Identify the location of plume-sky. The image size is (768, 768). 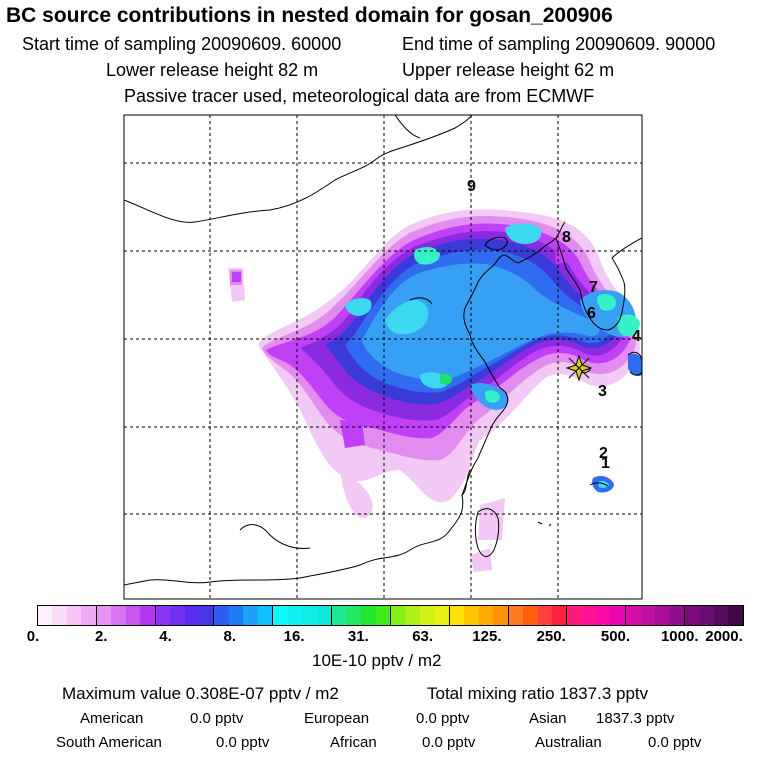
(481, 322).